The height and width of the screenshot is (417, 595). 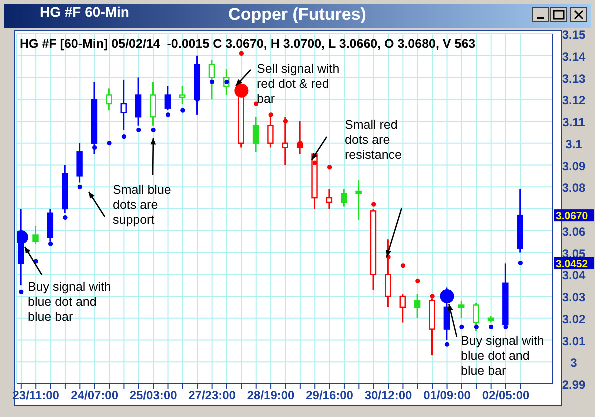 I want to click on y-tick-label: 3.11, so click(x=574, y=123).